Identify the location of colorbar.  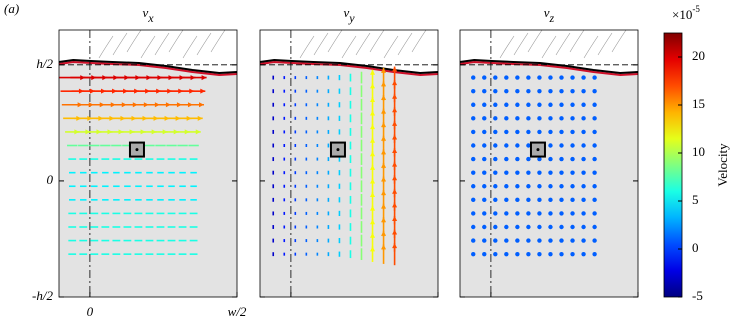
(673, 165).